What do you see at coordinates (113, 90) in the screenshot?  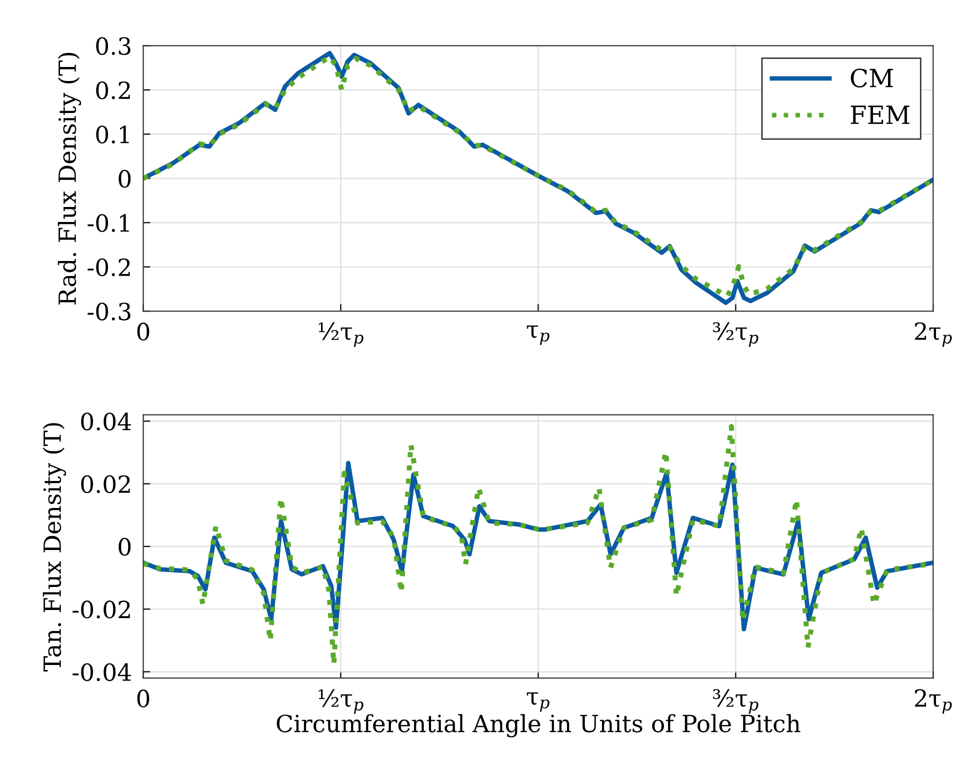 I see `y-tick-label: 0.2` at bounding box center [113, 90].